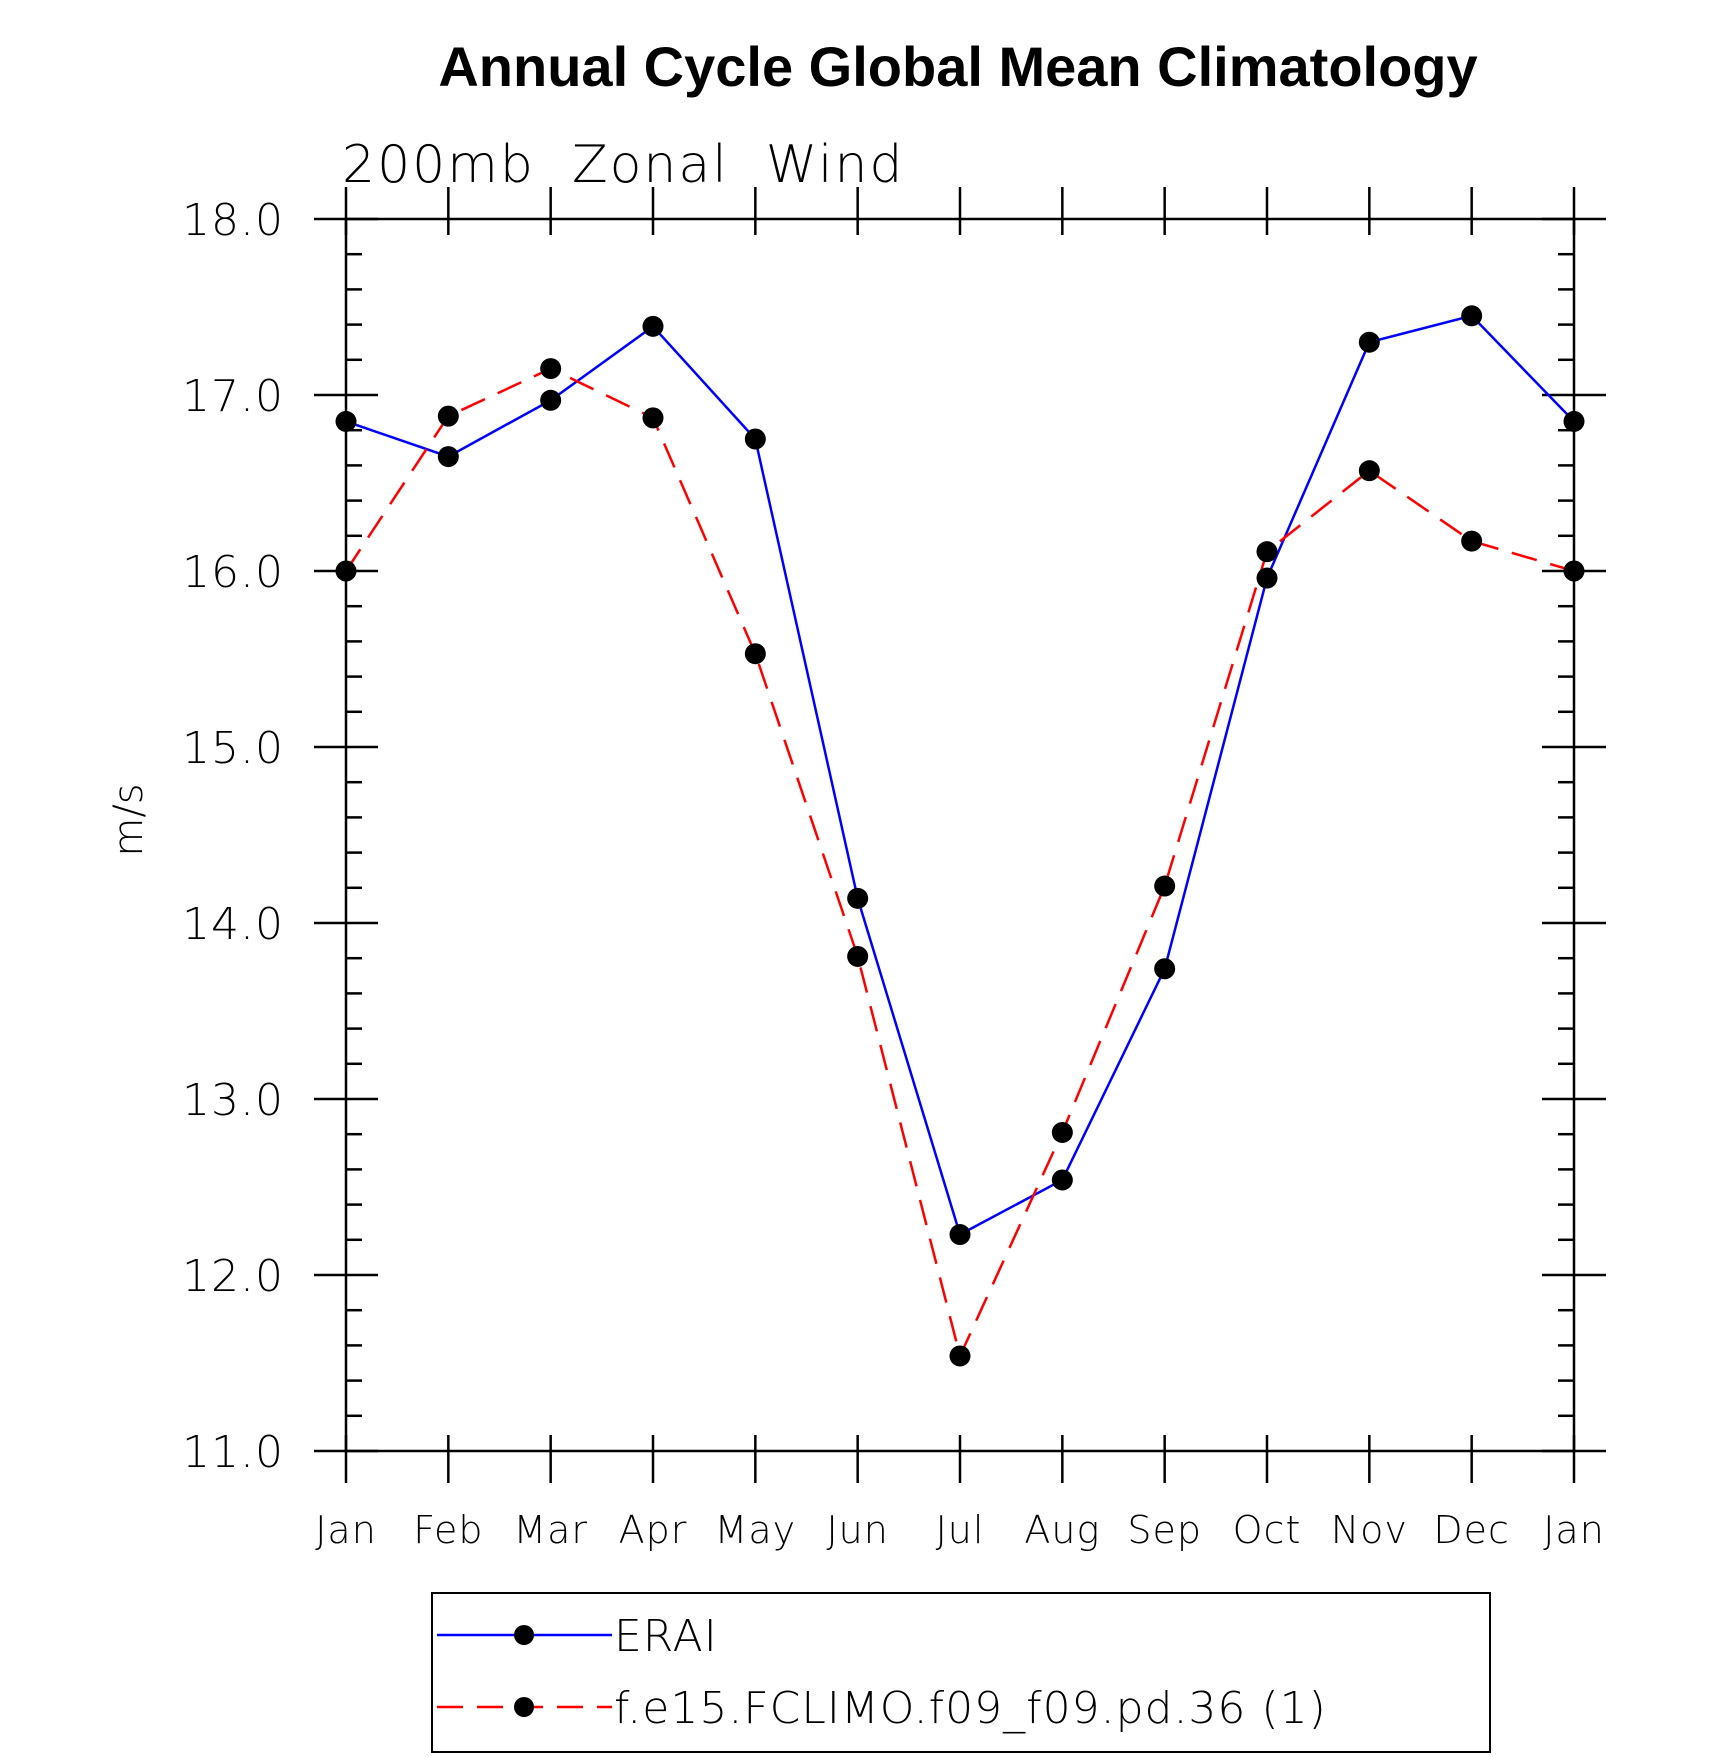 The image size is (1710, 1757). What do you see at coordinates (653, 1530) in the screenshot?
I see `x-tick-label: Apr` at bounding box center [653, 1530].